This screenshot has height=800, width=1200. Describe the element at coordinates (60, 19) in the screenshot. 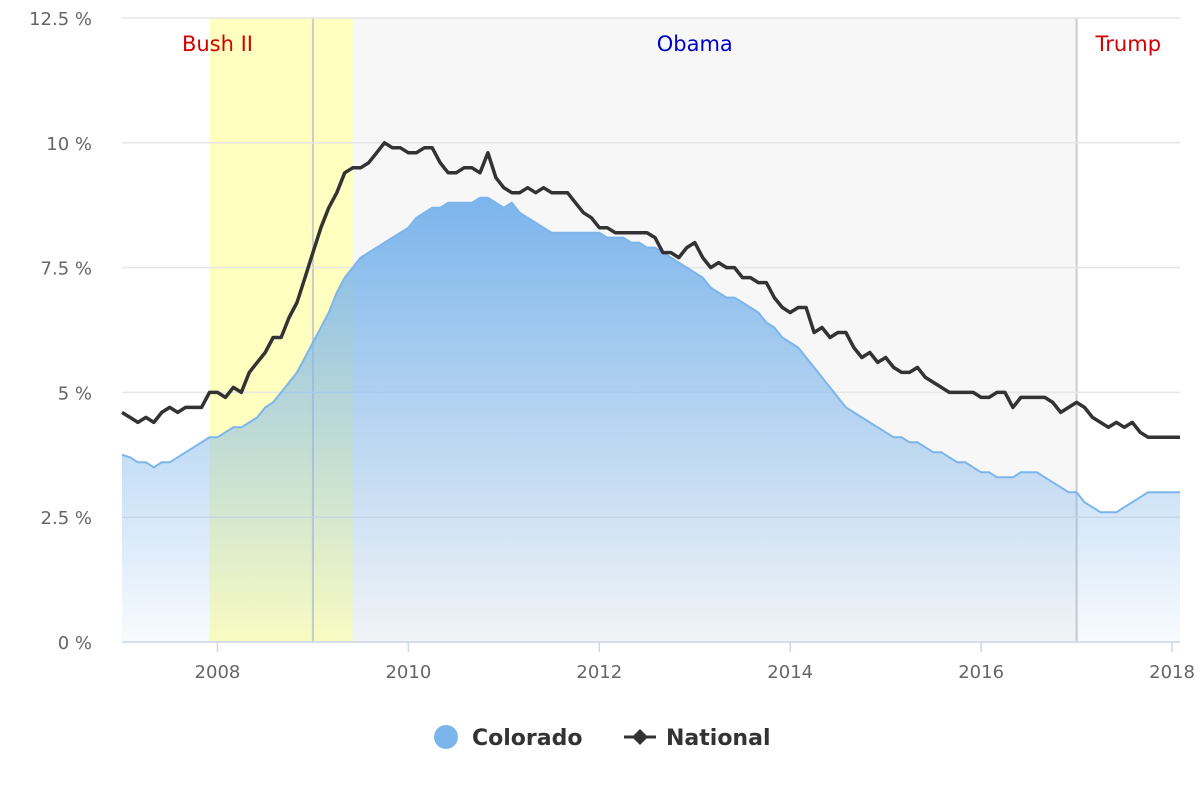

I see `y-tick-label: 12.5 %` at that location.